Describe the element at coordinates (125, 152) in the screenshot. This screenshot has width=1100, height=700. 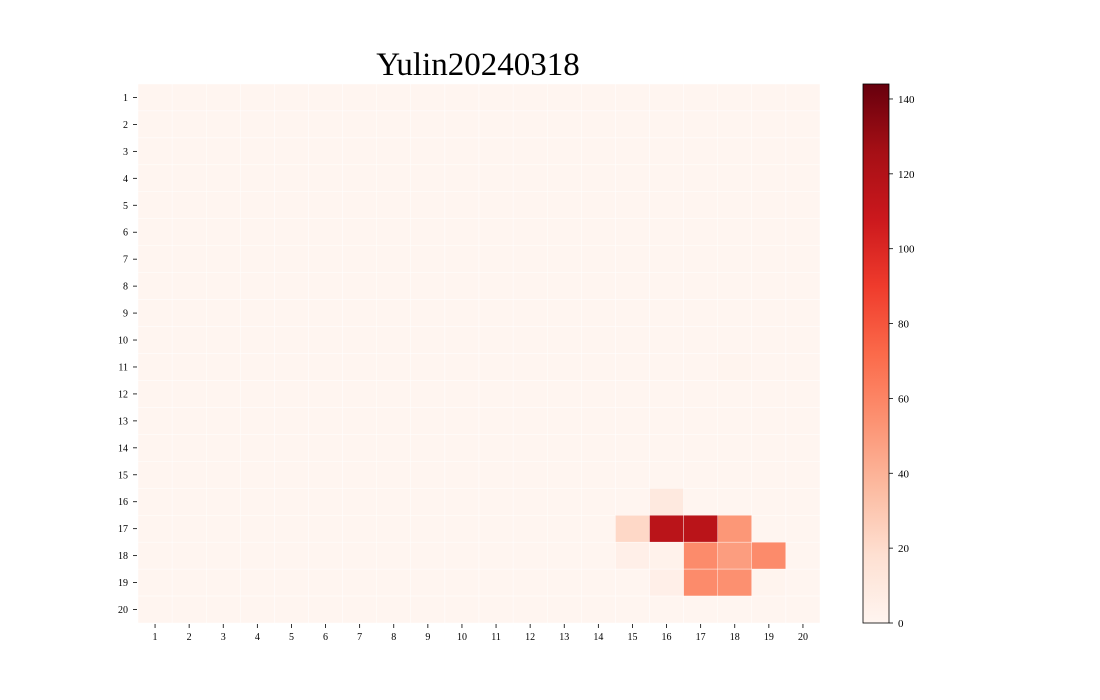
I see `y-tick-label: 3` at that location.